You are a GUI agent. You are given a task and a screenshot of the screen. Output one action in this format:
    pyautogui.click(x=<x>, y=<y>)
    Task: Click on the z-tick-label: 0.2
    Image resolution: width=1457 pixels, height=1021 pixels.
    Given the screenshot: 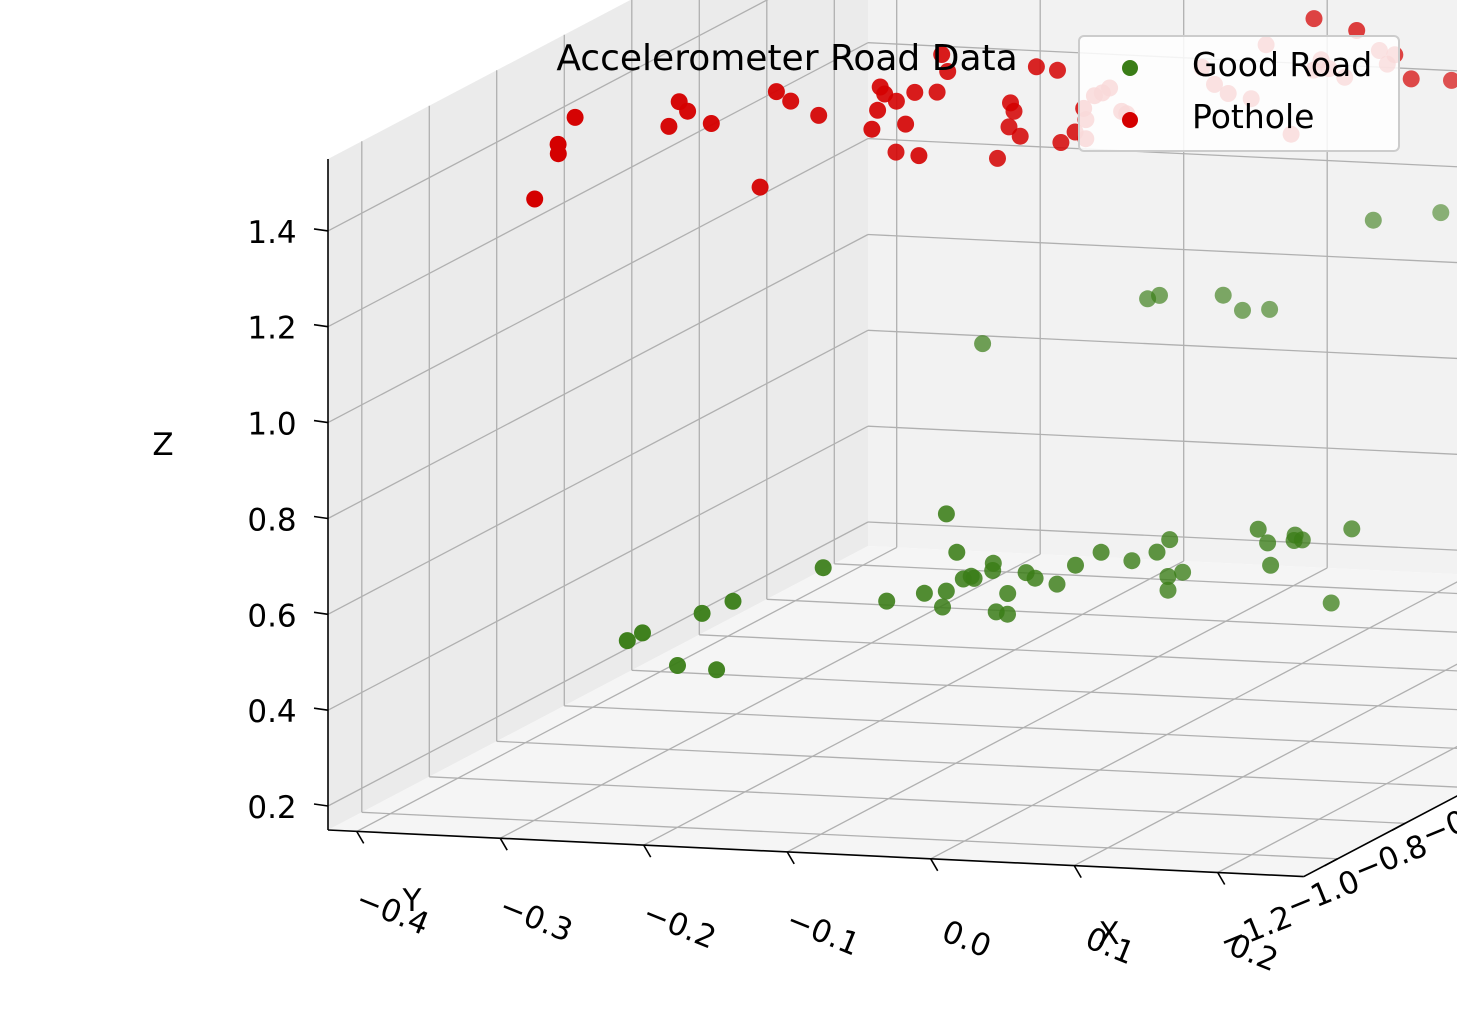 What is the action you would take?
    pyautogui.click(x=271, y=808)
    